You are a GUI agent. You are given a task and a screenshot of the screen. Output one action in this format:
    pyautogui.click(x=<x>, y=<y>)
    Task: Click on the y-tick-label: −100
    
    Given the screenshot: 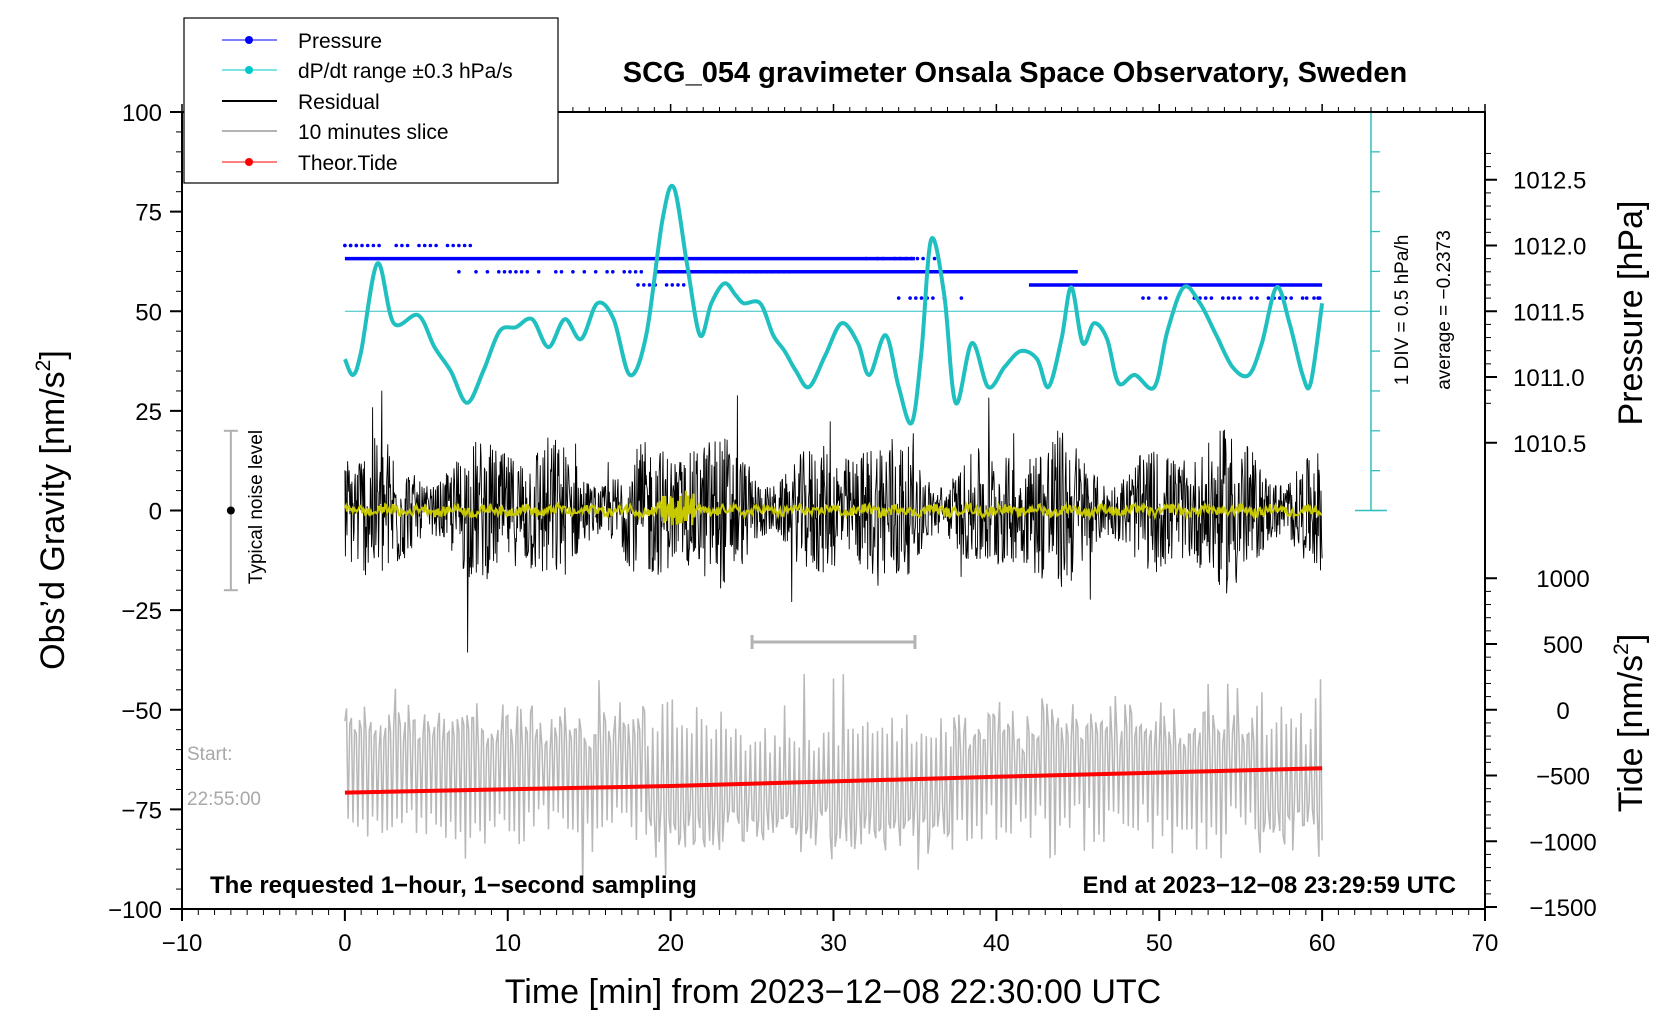 What is the action you would take?
    pyautogui.click(x=135, y=910)
    